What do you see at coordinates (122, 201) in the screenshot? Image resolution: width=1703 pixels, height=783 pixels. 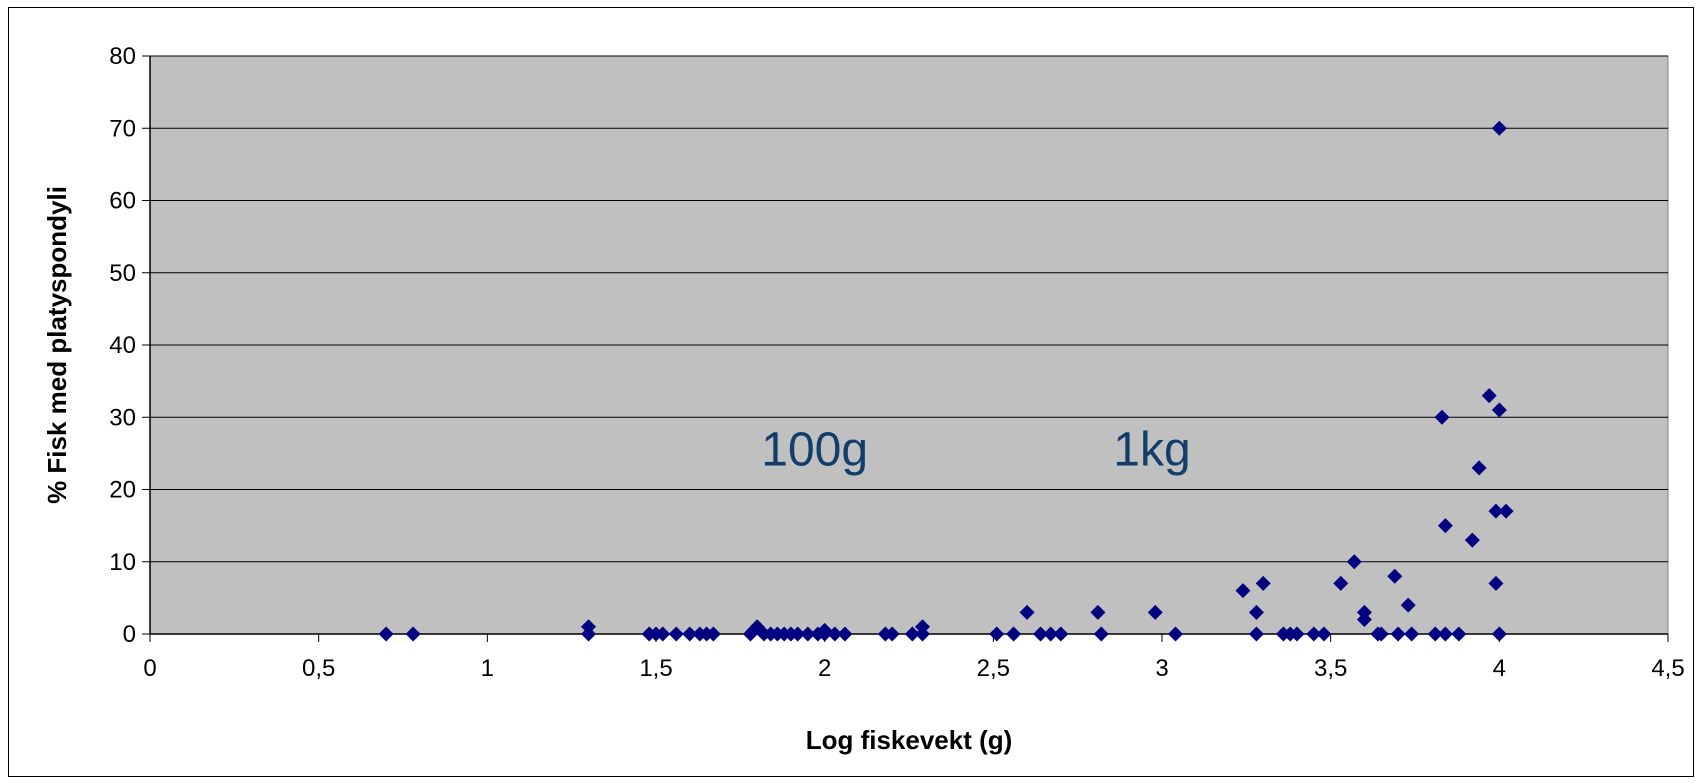 I see `y-tick-label: 60` at bounding box center [122, 201].